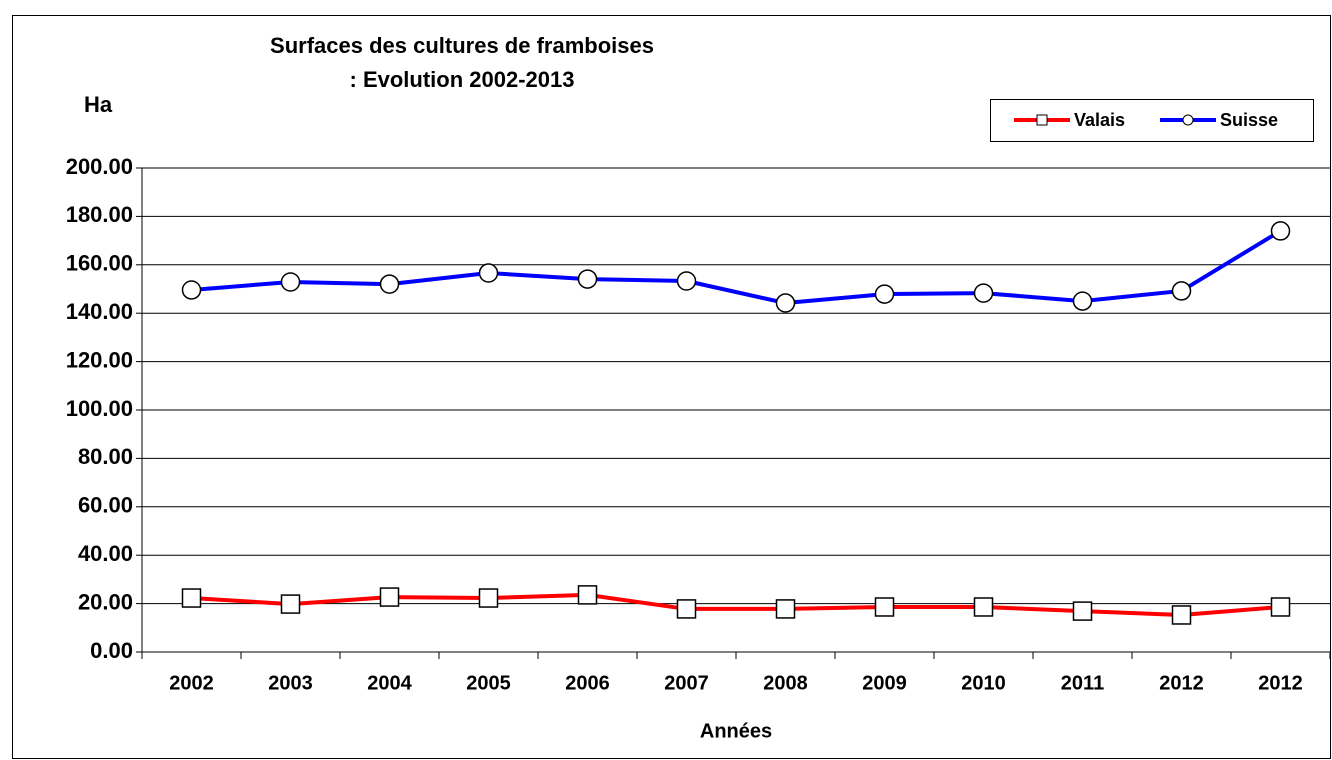 Image resolution: width=1332 pixels, height=760 pixels. I want to click on x-tick-label: 2007, so click(686, 683).